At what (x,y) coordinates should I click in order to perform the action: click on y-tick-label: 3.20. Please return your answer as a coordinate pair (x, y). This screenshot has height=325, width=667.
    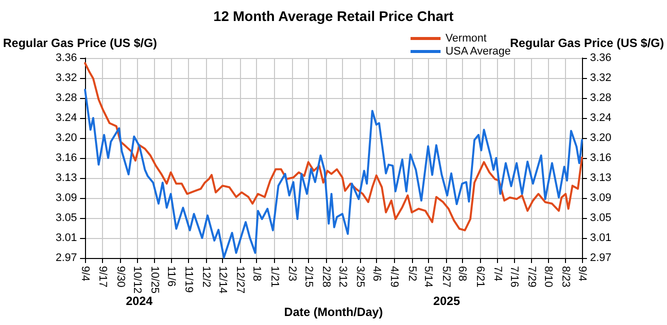
    Looking at the image, I should click on (67, 138).